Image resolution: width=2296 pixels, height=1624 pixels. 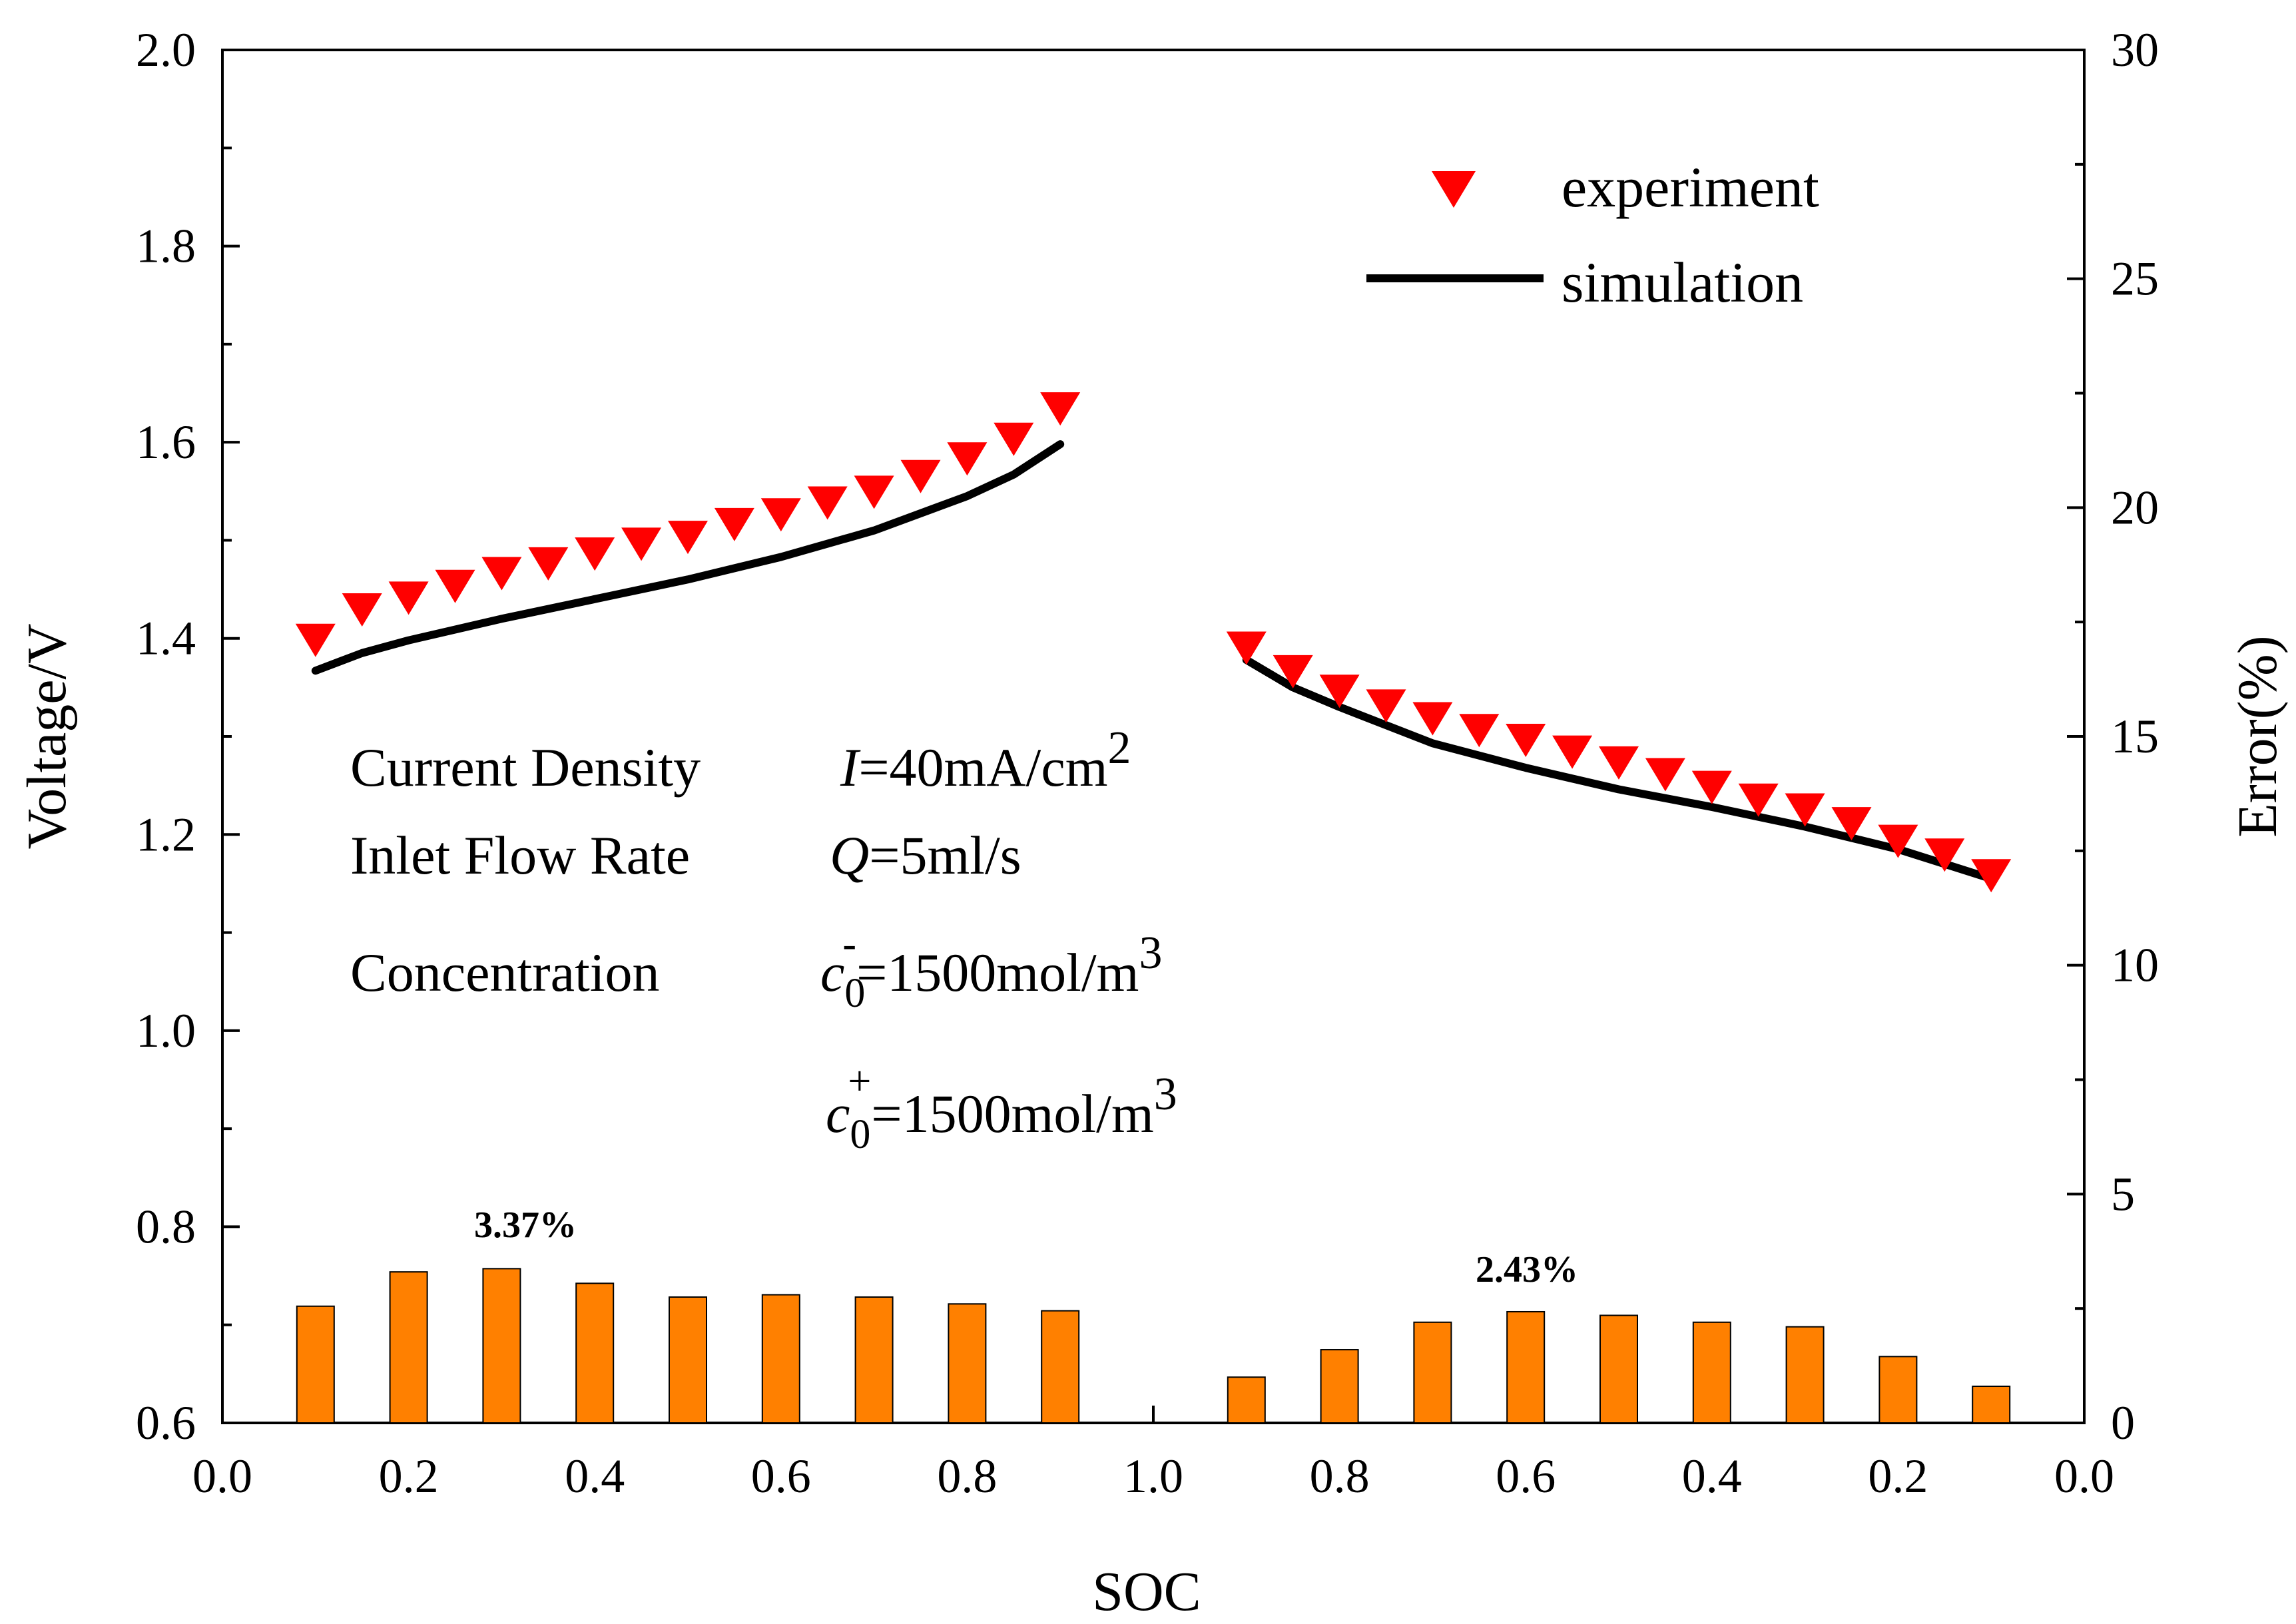 I want to click on left-tick-label: 1.0, so click(x=166, y=1030).